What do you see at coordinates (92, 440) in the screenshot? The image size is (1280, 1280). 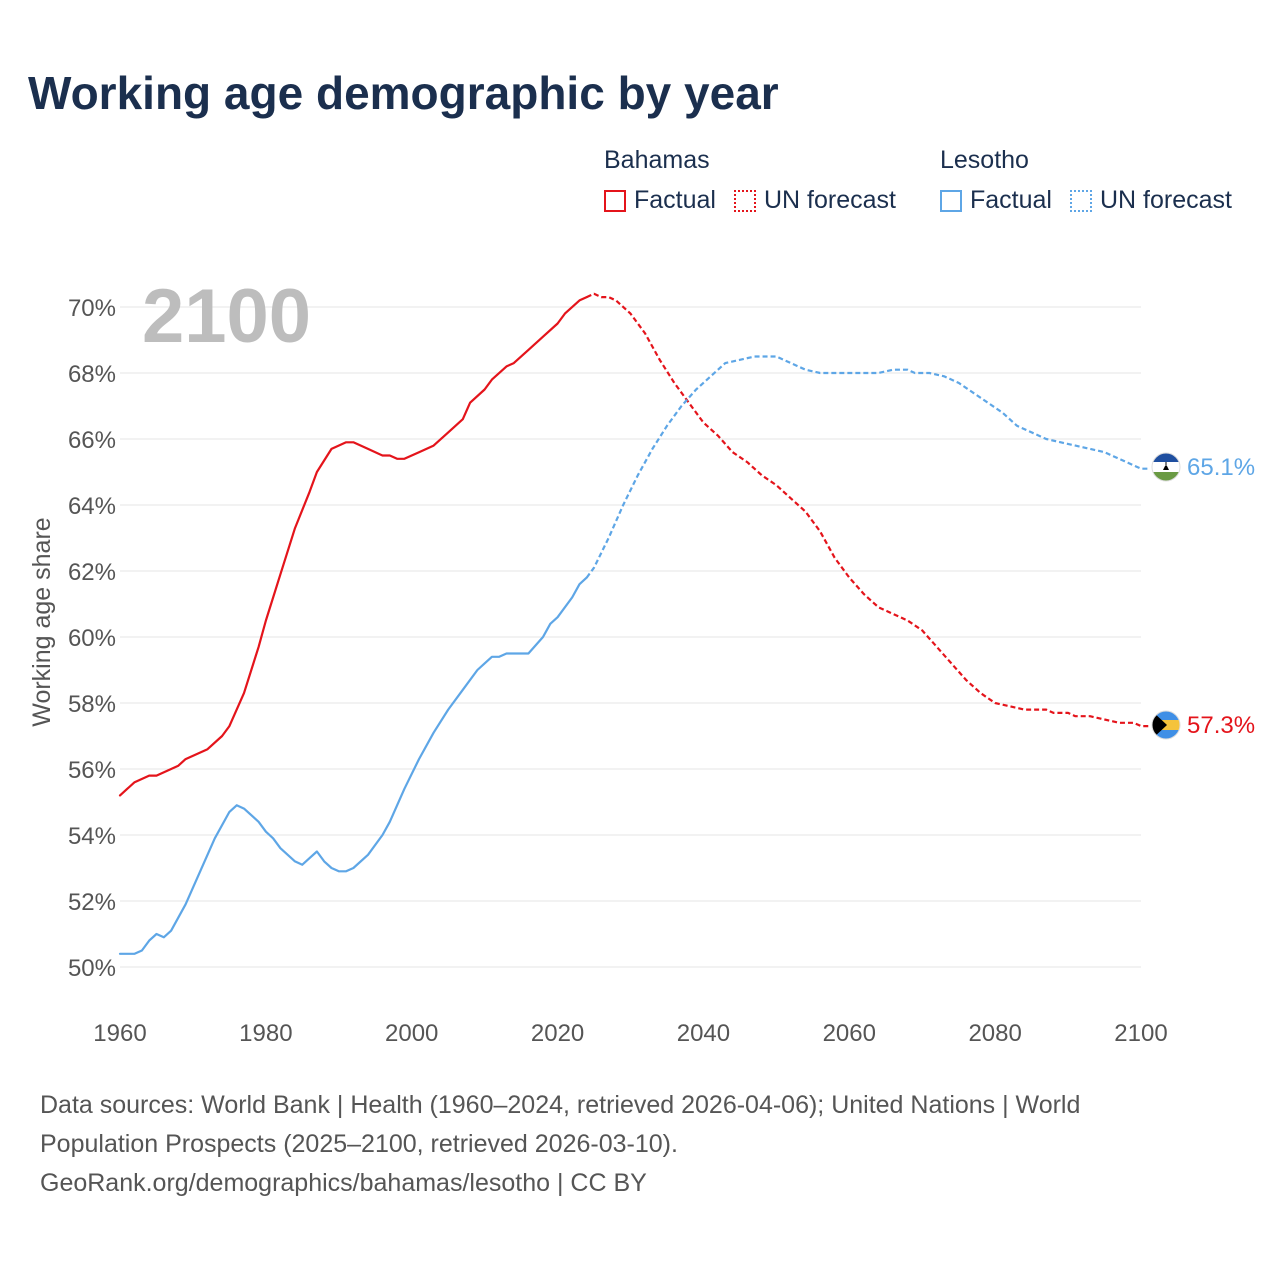 I see `y-tick-label: 66%` at bounding box center [92, 440].